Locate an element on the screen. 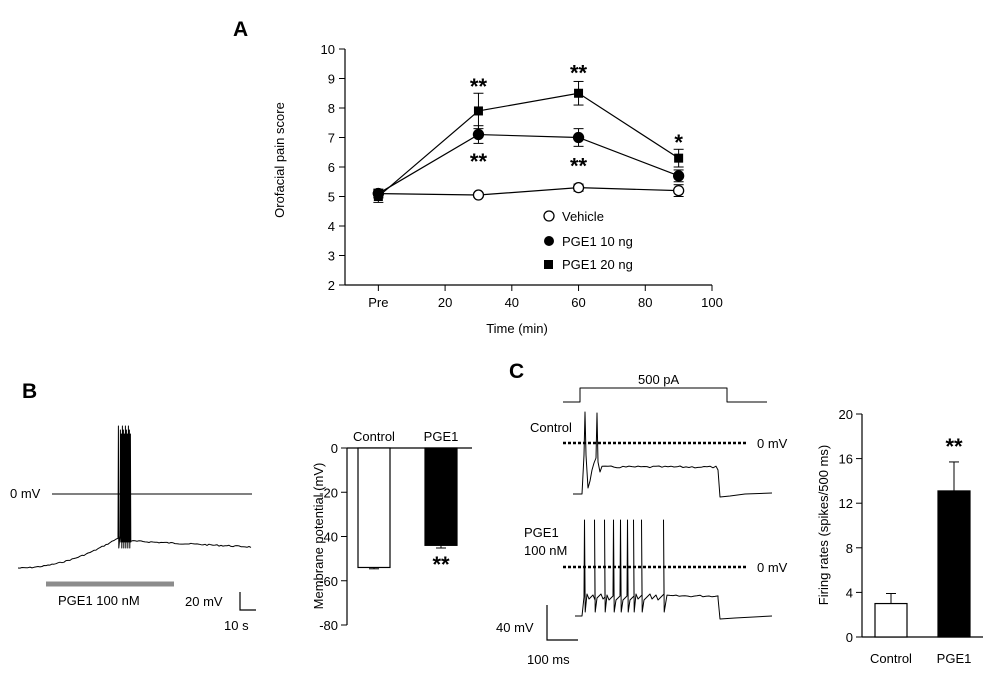 The image size is (987, 673). trace-c-pge1-label: PGE1 is located at coordinates (541, 532).